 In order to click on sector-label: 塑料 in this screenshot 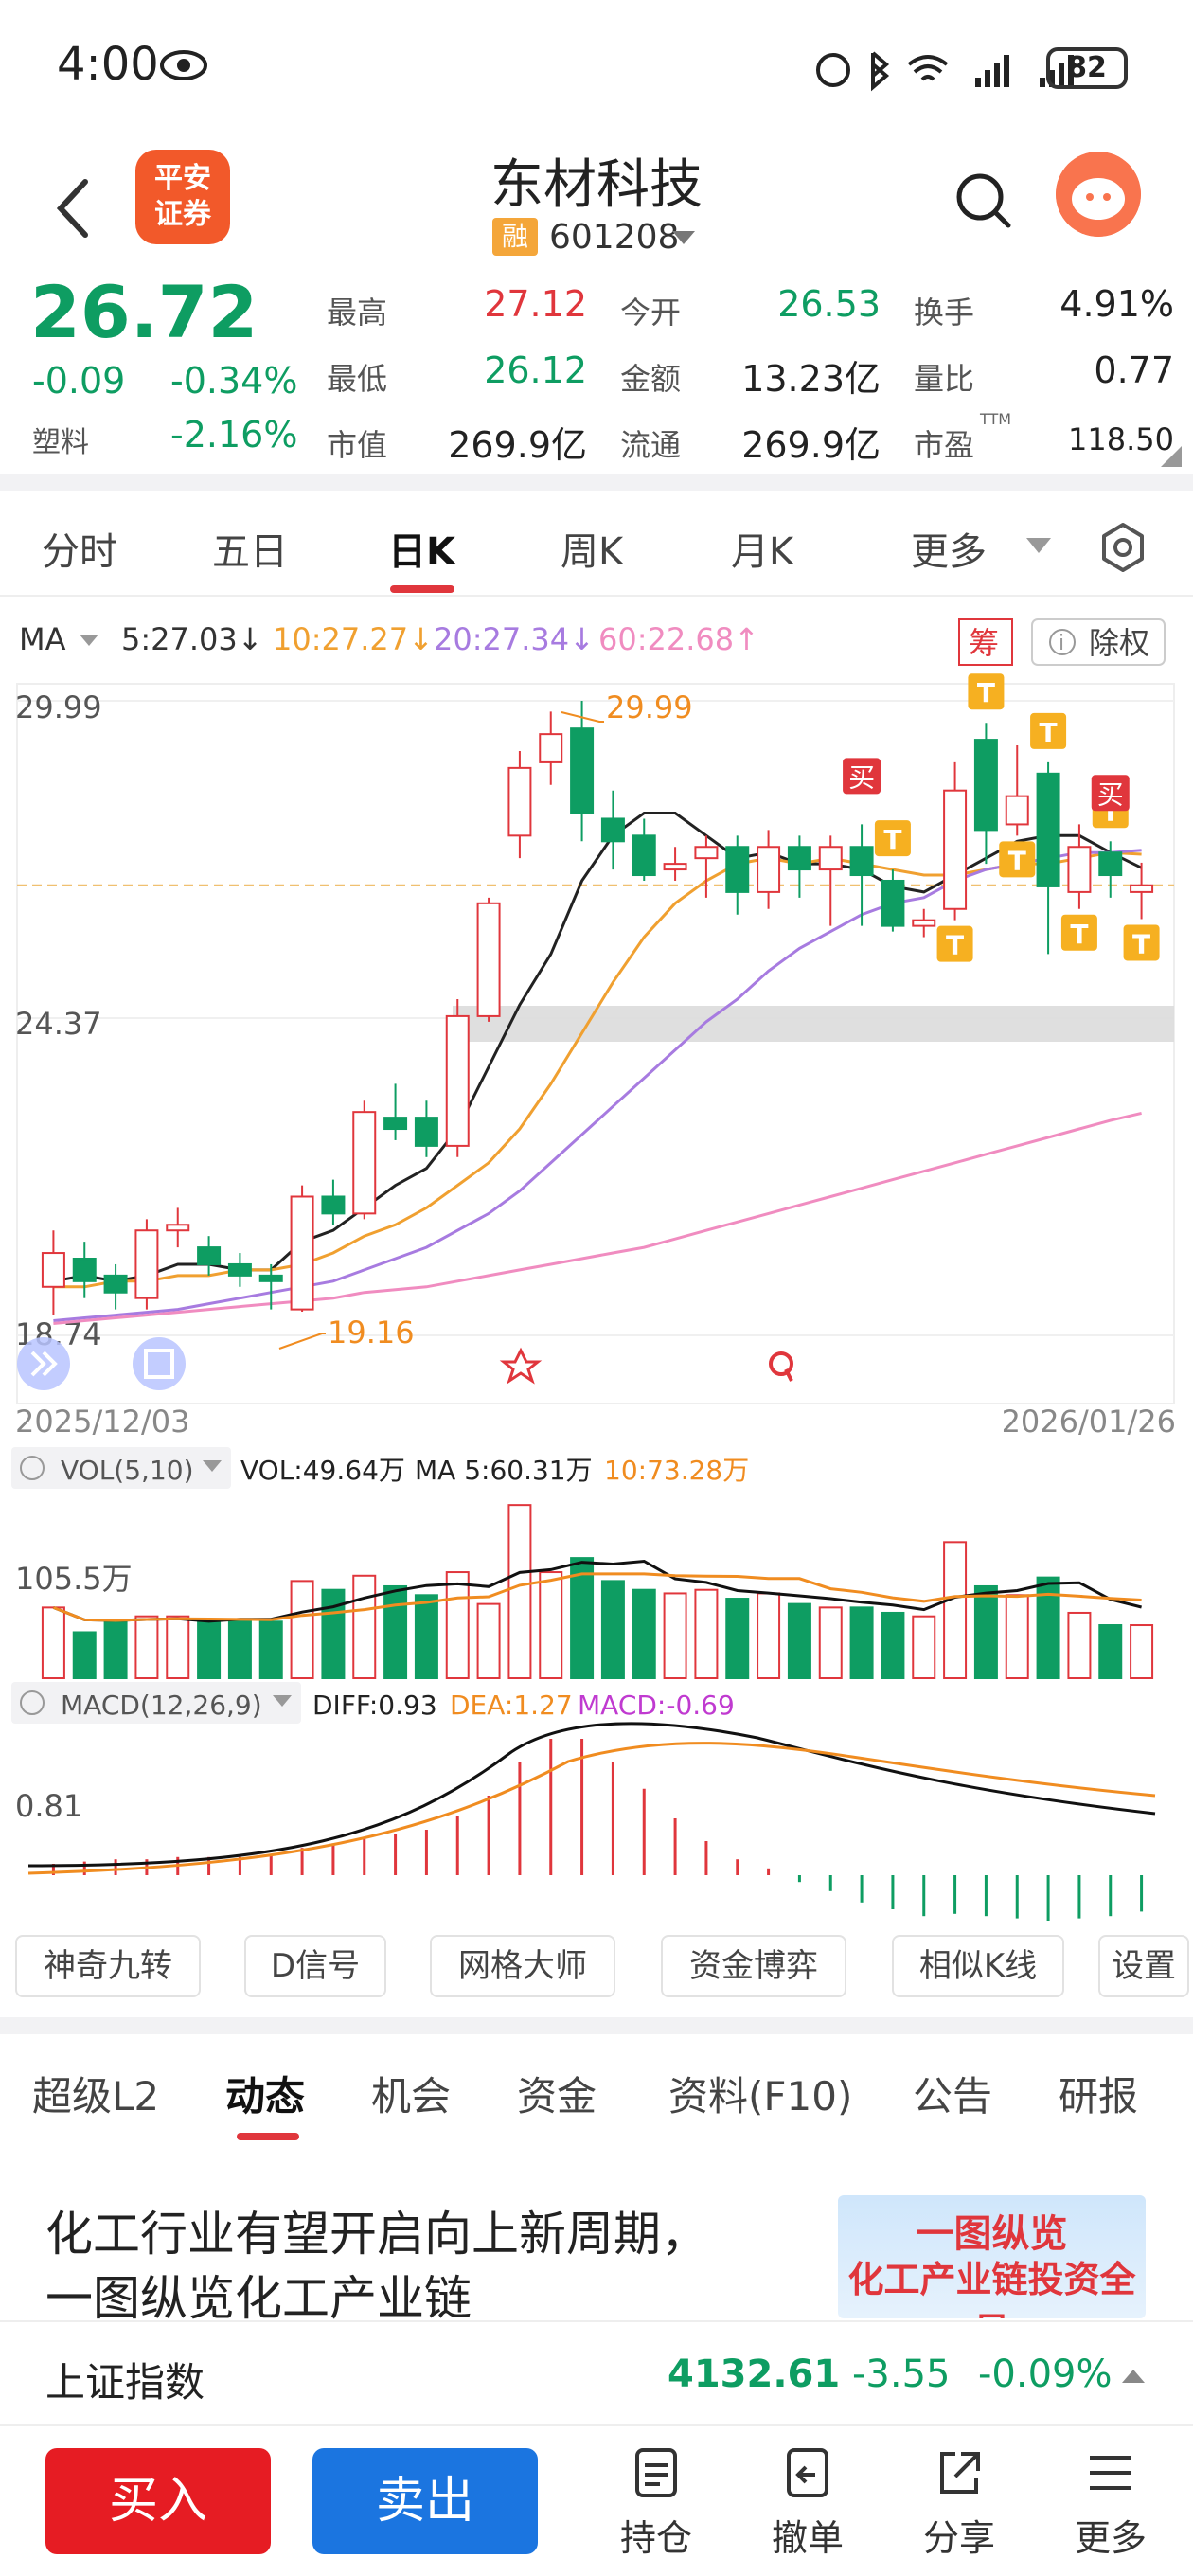, I will do `click(60, 442)`.